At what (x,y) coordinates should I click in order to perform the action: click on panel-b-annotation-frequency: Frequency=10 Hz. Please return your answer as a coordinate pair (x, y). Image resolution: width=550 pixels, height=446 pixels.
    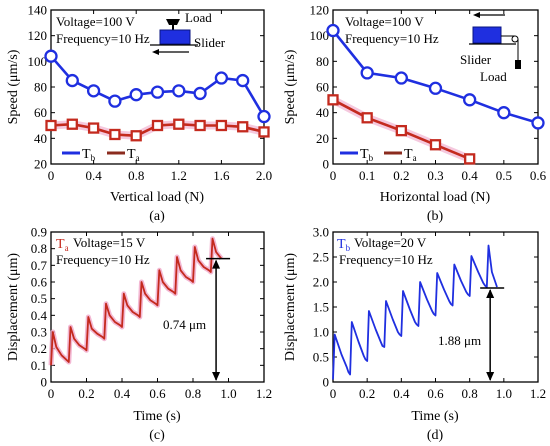
    Looking at the image, I should click on (392, 38).